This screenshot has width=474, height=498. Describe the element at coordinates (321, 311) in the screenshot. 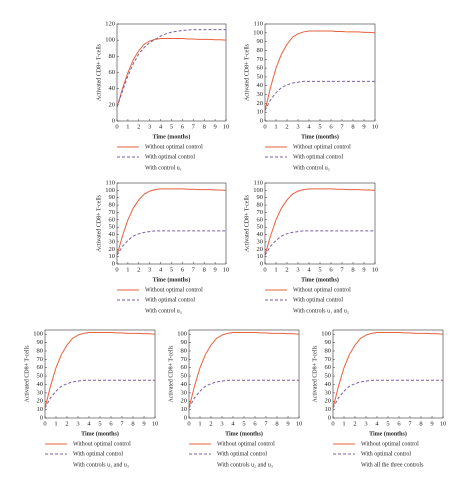

I see `panel-caption: With controls u₁ and u₂` at that location.